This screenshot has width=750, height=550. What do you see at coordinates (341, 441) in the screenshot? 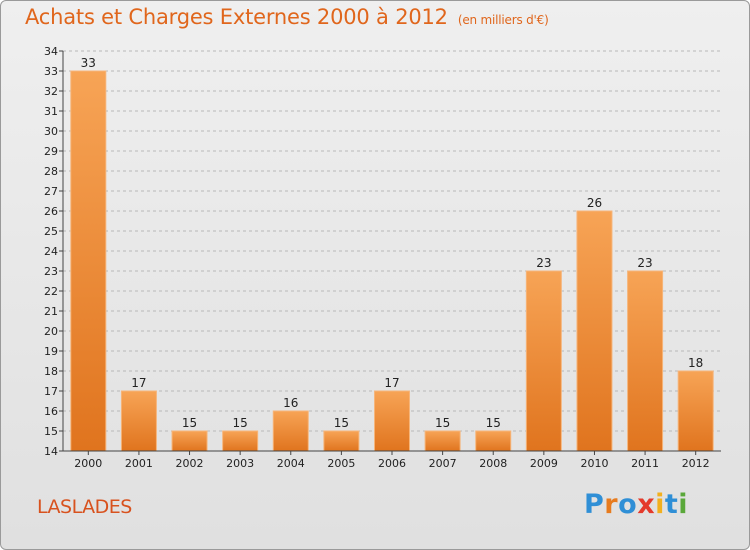
I see `bar-2005` at bounding box center [341, 441].